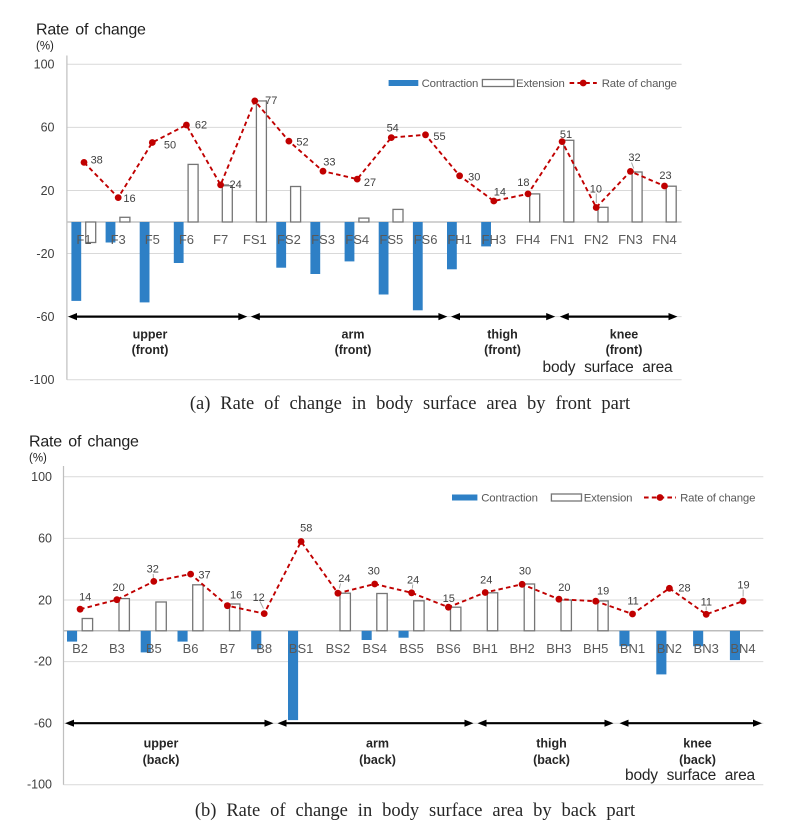 The height and width of the screenshot is (835, 800). I want to click on svg-text: B6, so click(191, 648).